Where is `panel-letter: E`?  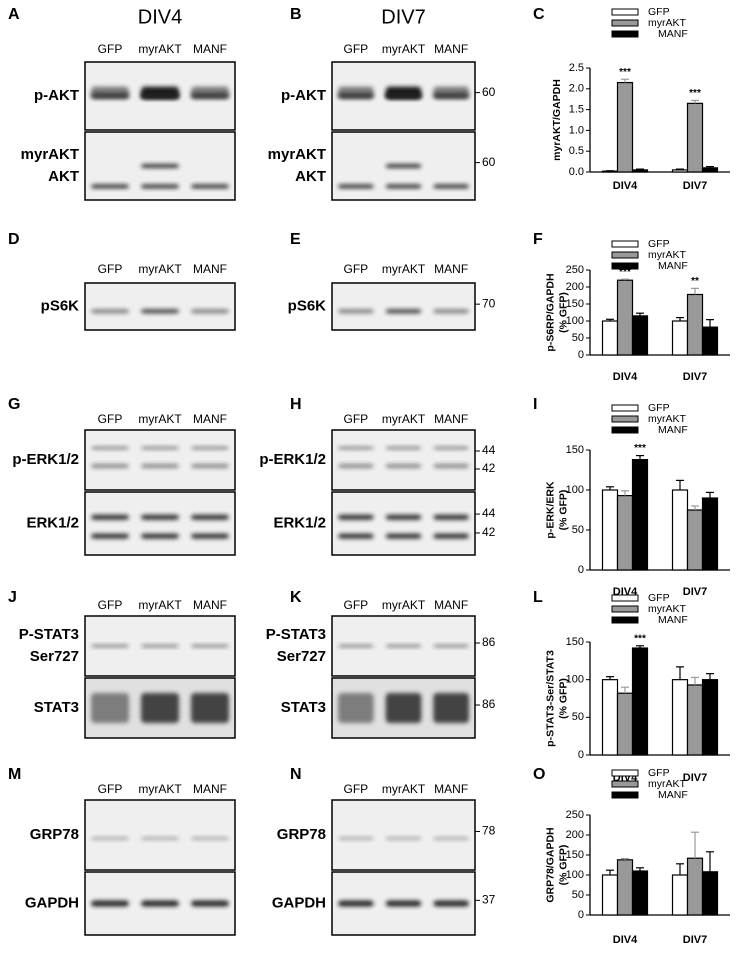
panel-letter: E is located at coordinates (295, 239).